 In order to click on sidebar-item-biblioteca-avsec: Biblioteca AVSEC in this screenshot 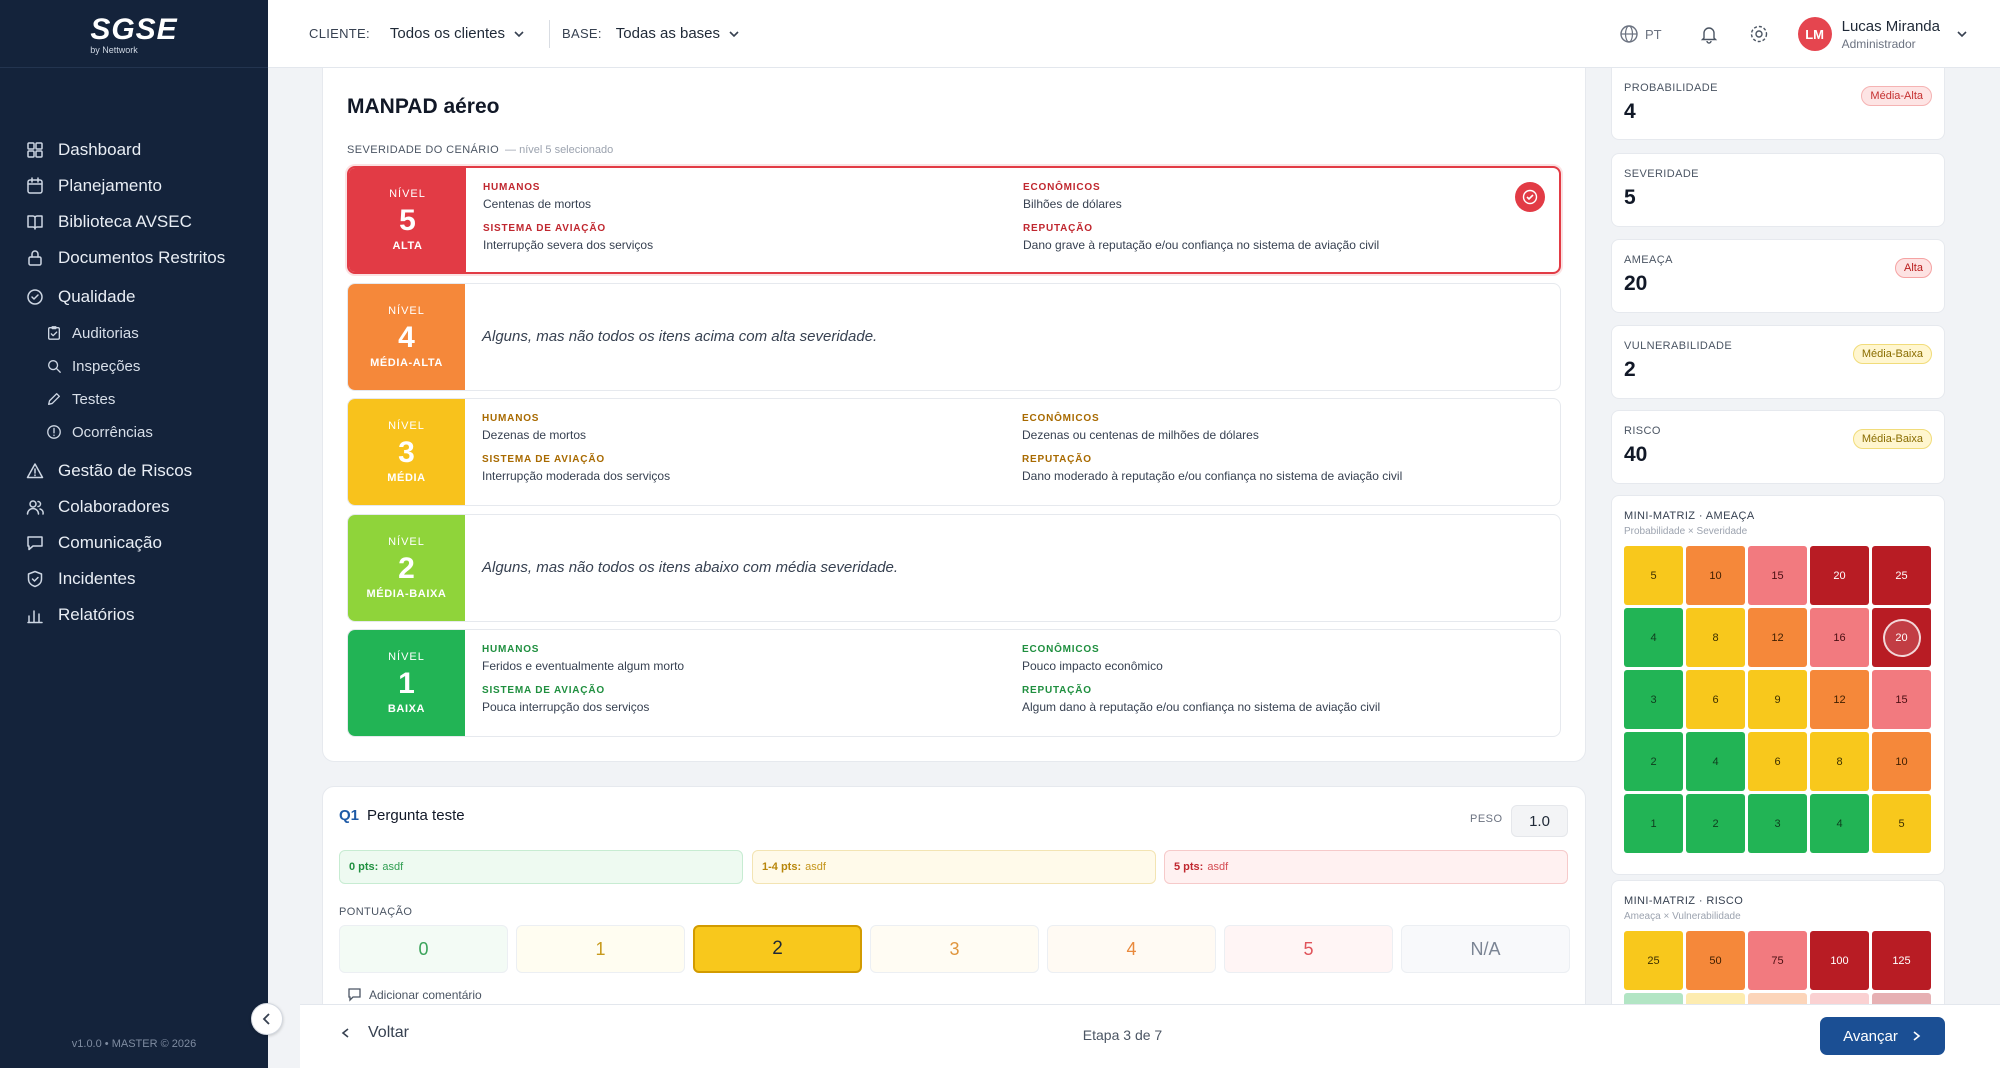, I will do `click(134, 222)`.